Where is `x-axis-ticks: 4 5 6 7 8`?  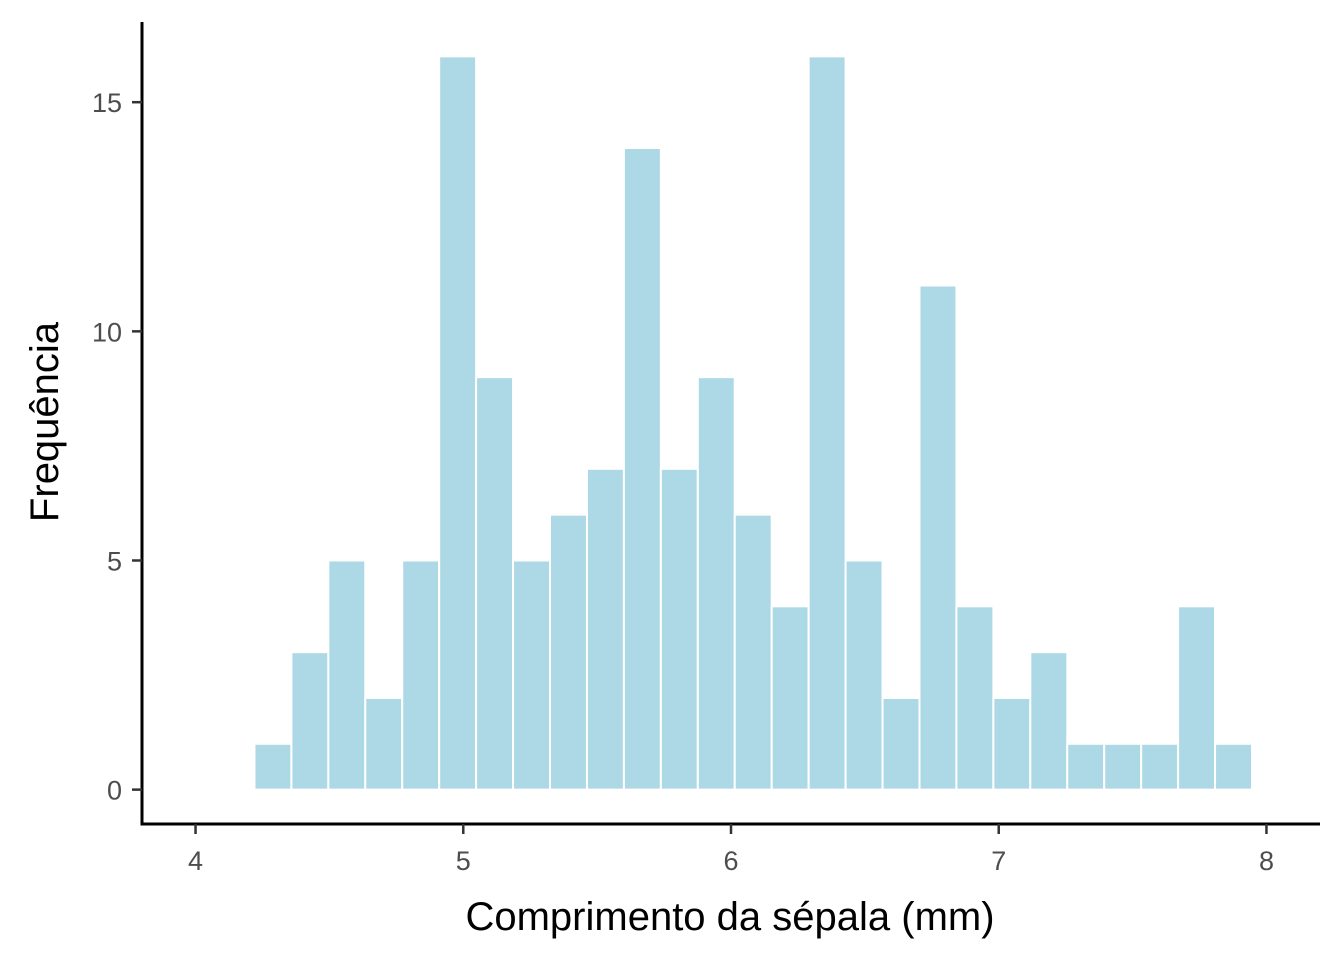 x-axis-ticks: 4 5 6 7 8 is located at coordinates (731, 850).